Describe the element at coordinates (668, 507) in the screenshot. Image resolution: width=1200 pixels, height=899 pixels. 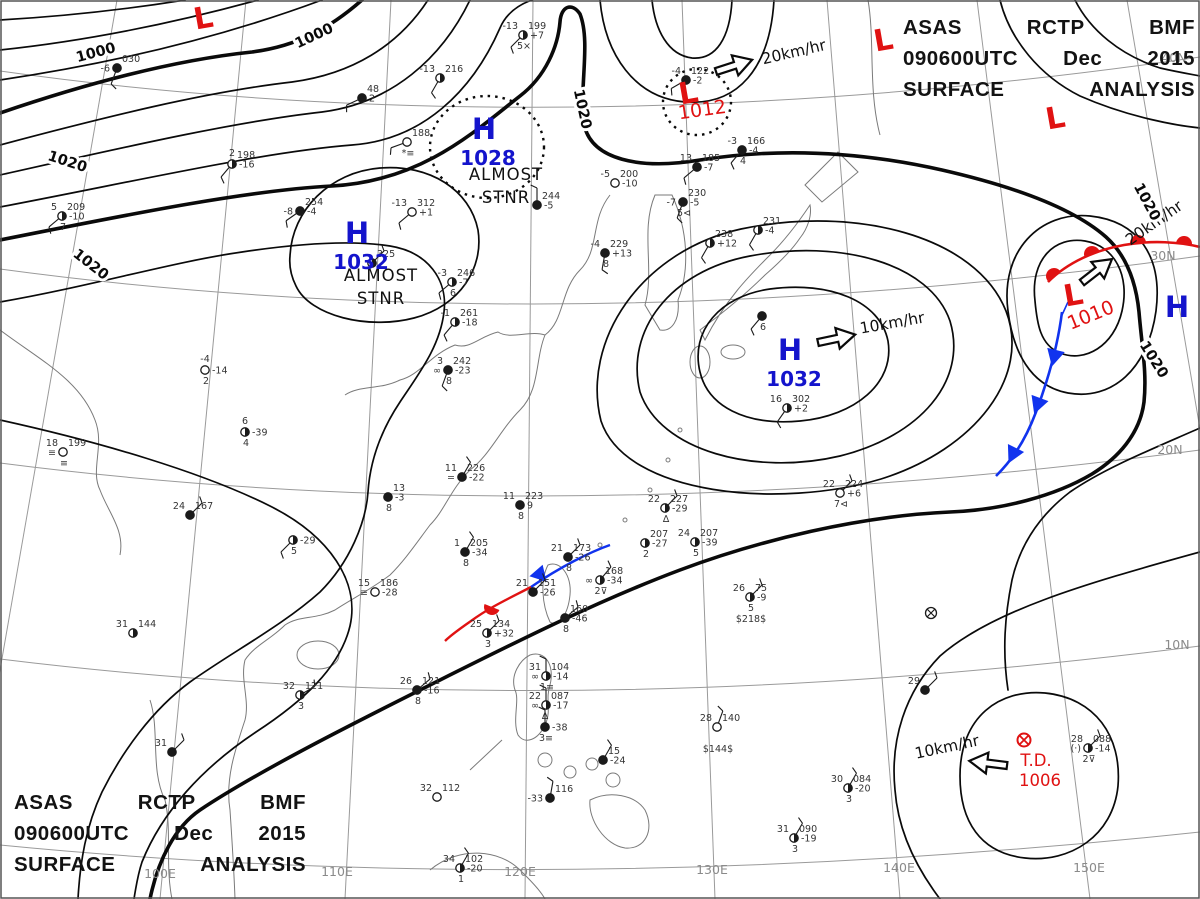
I see `station-plot: 22 227-29∆` at that location.